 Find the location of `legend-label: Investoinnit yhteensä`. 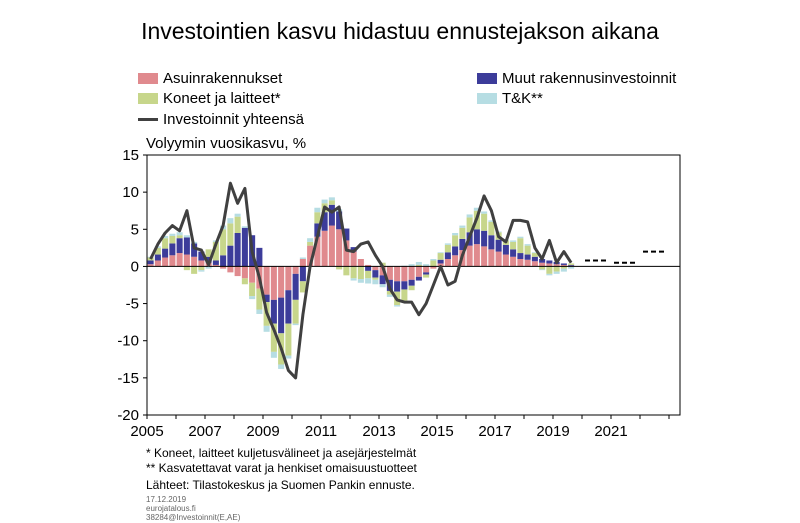

legend-label: Investoinnit yhteensä is located at coordinates (233, 119).